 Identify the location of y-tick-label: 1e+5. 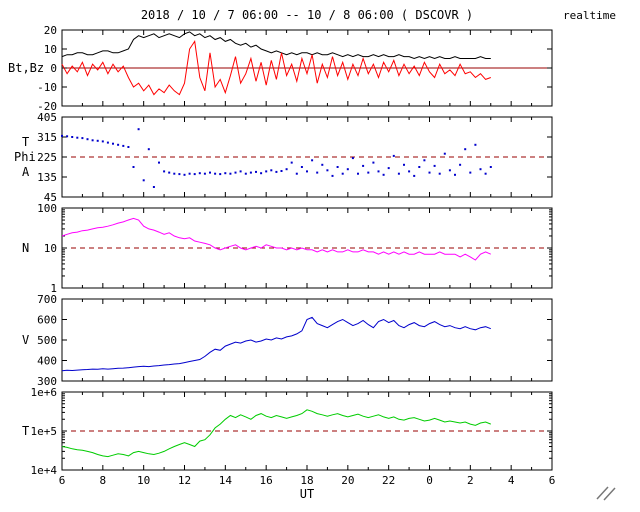
(44, 431).